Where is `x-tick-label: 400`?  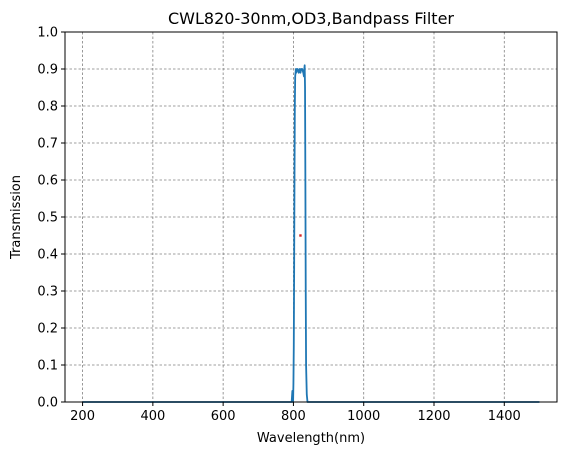
x-tick-label: 400 is located at coordinates (152, 416).